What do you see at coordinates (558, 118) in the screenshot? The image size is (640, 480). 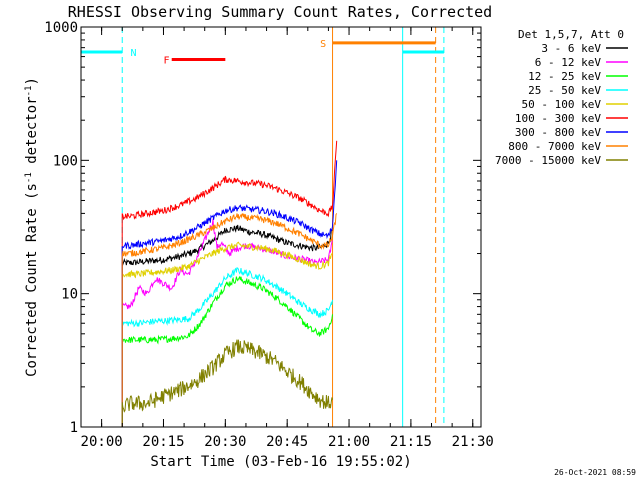 I see `legend-label-100-300-kev: 100 - 300 keV` at bounding box center [558, 118].